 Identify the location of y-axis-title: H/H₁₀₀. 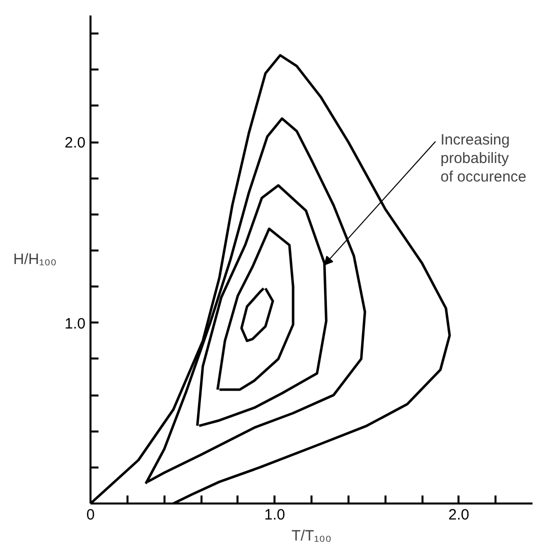
(35, 259).